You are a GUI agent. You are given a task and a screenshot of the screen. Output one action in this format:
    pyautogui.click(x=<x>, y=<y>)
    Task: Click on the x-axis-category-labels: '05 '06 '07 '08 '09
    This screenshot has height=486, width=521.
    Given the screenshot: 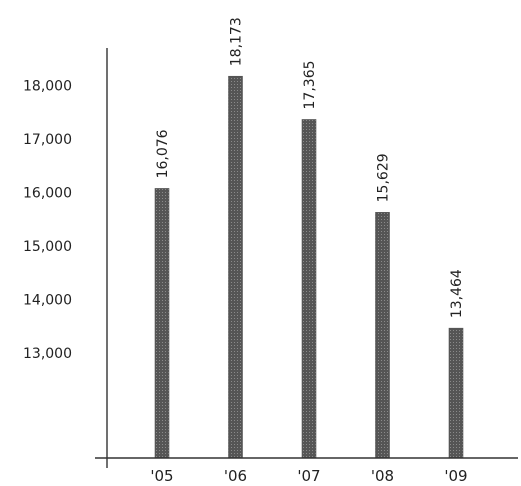 What is the action you would take?
    pyautogui.click(x=308, y=476)
    